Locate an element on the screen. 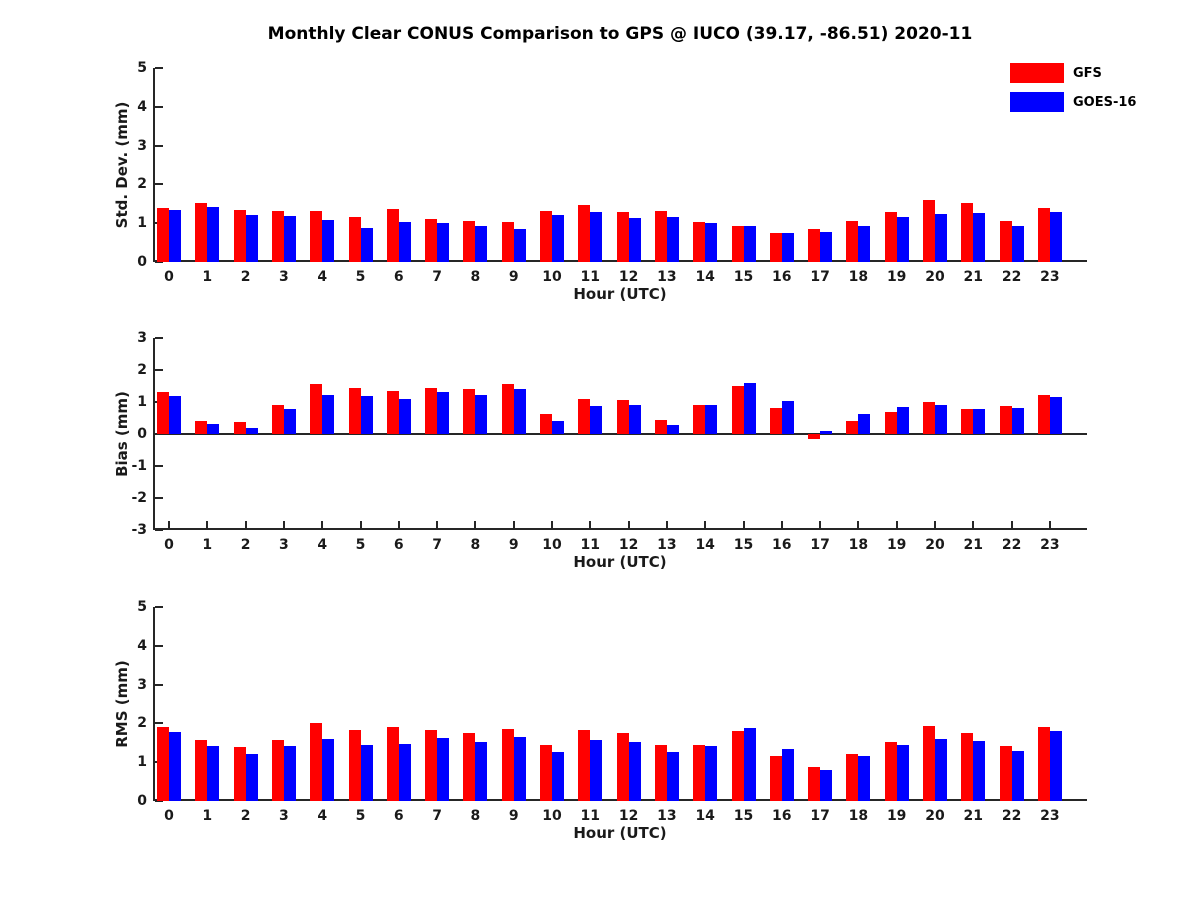  x-tick-label: 2 is located at coordinates (245, 545).